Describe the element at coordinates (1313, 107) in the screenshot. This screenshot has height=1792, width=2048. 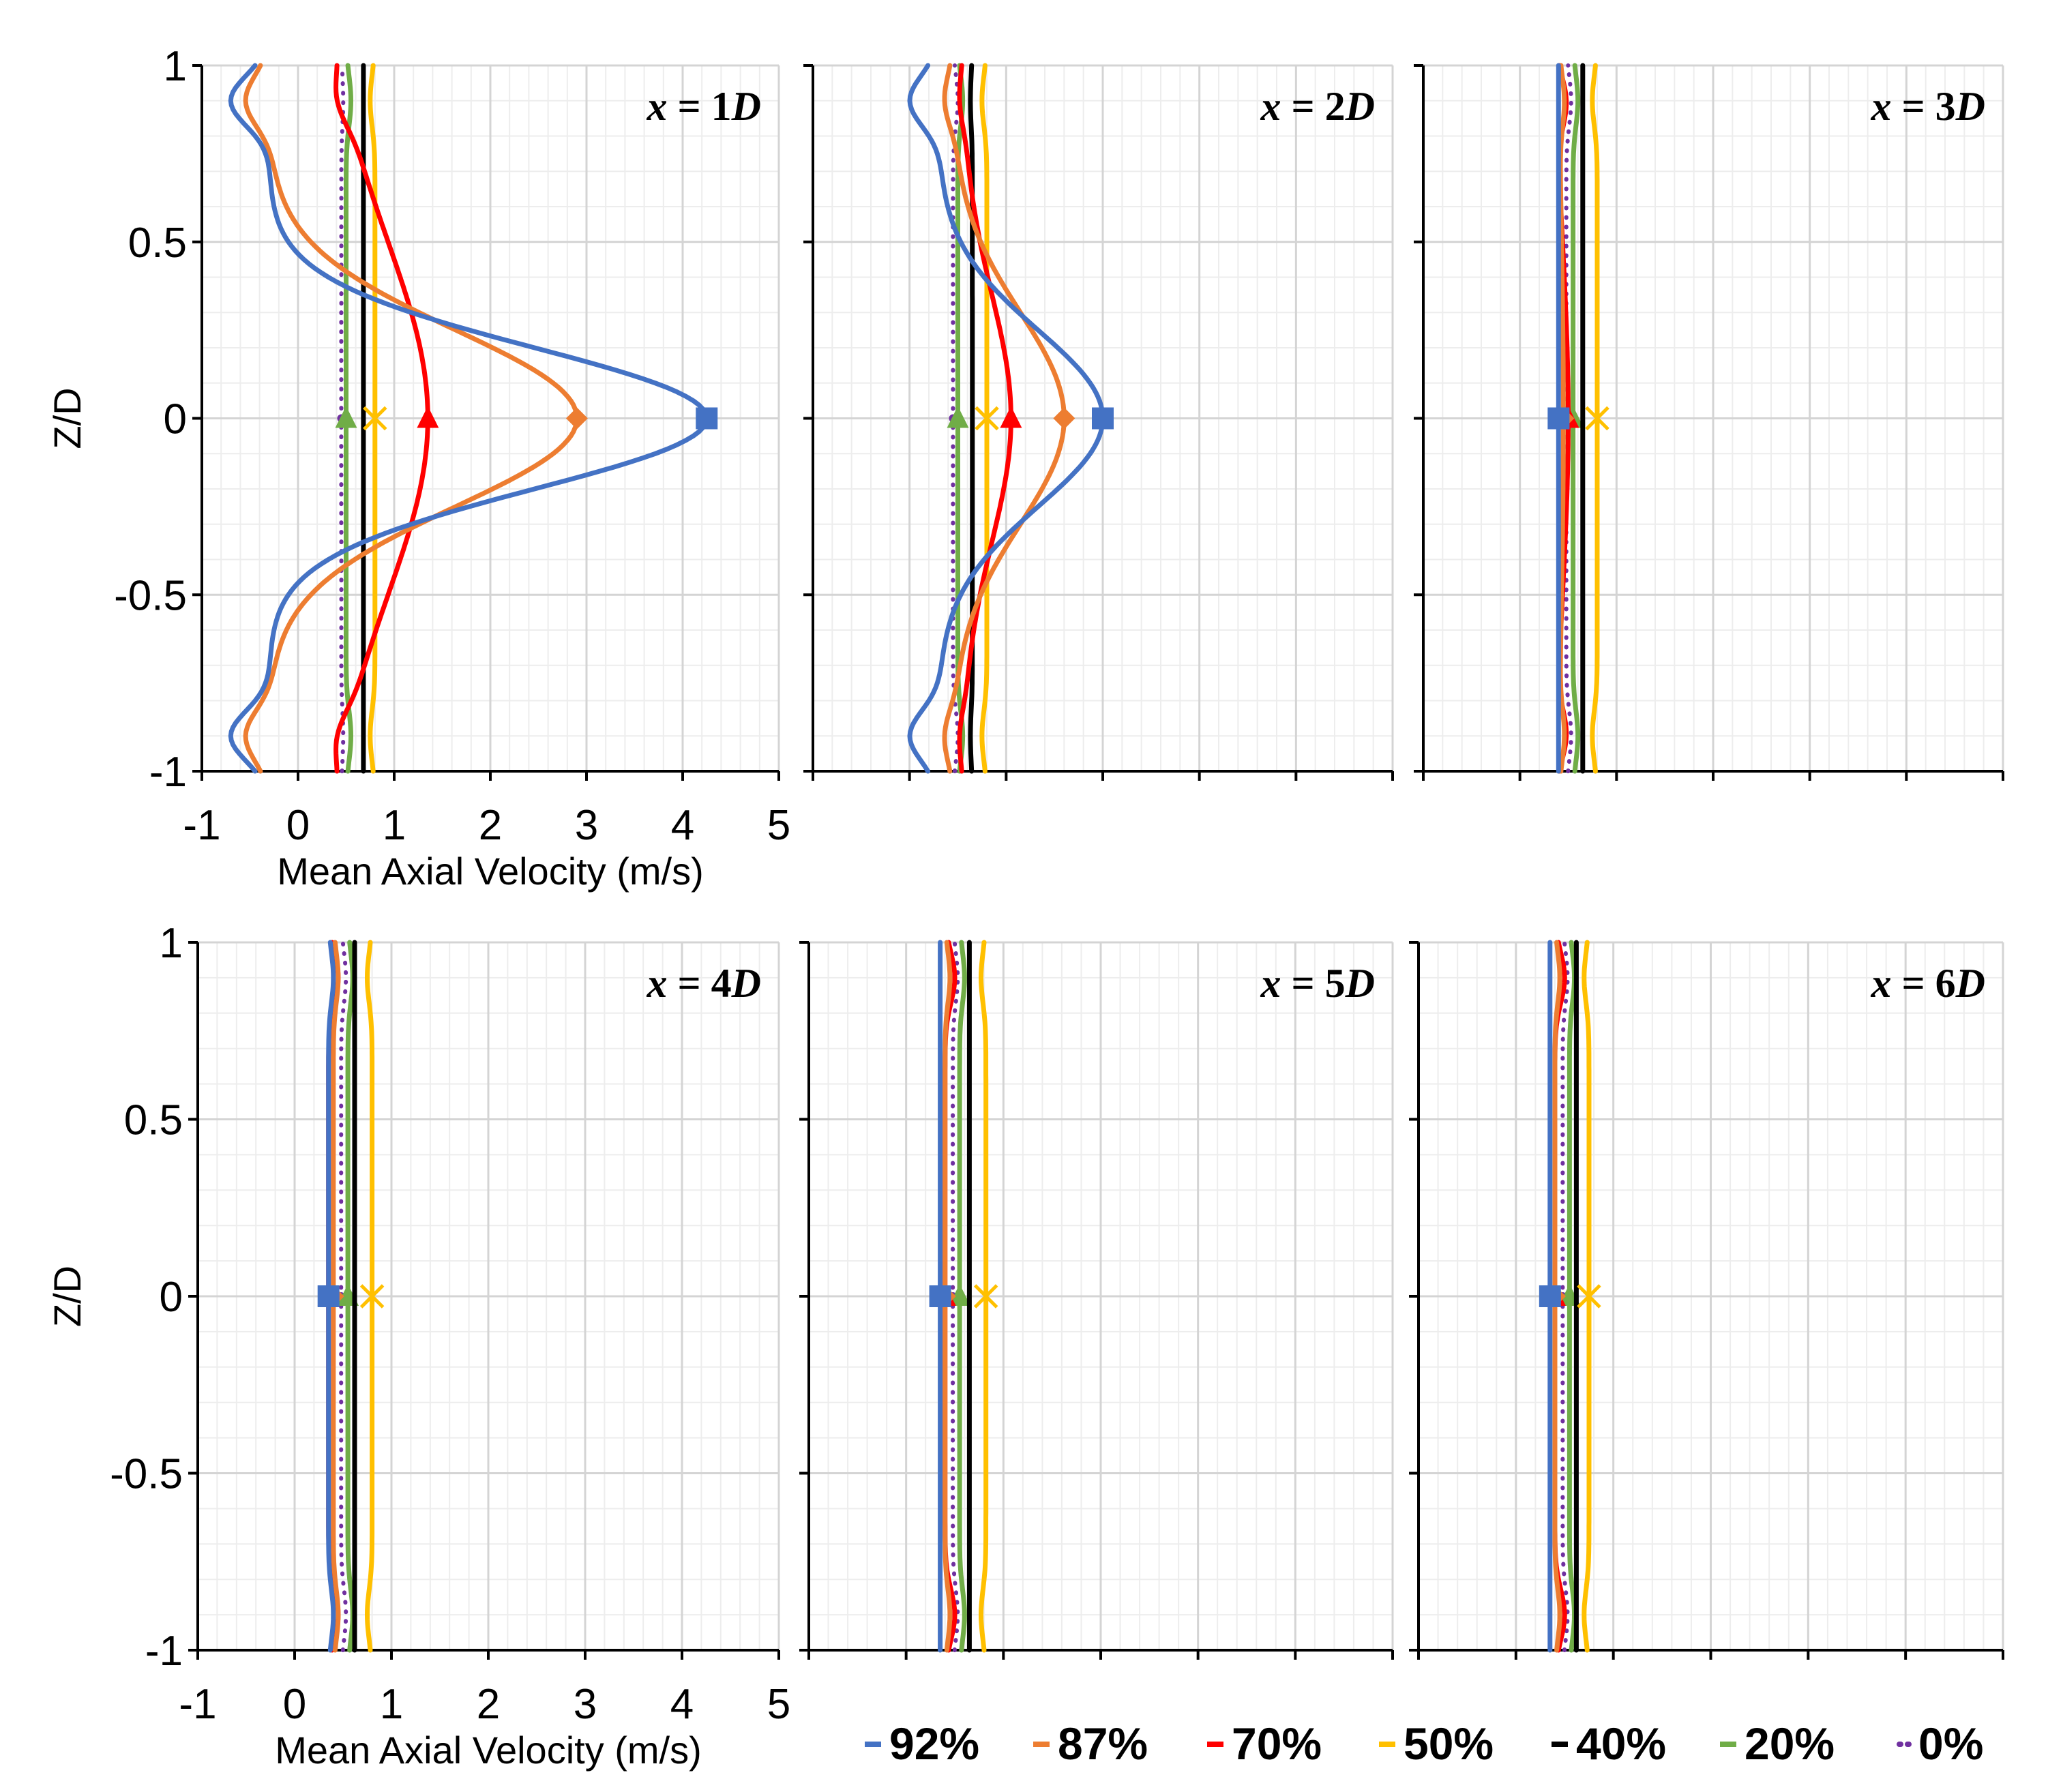
I see `panel-label-eq: = 2` at that location.